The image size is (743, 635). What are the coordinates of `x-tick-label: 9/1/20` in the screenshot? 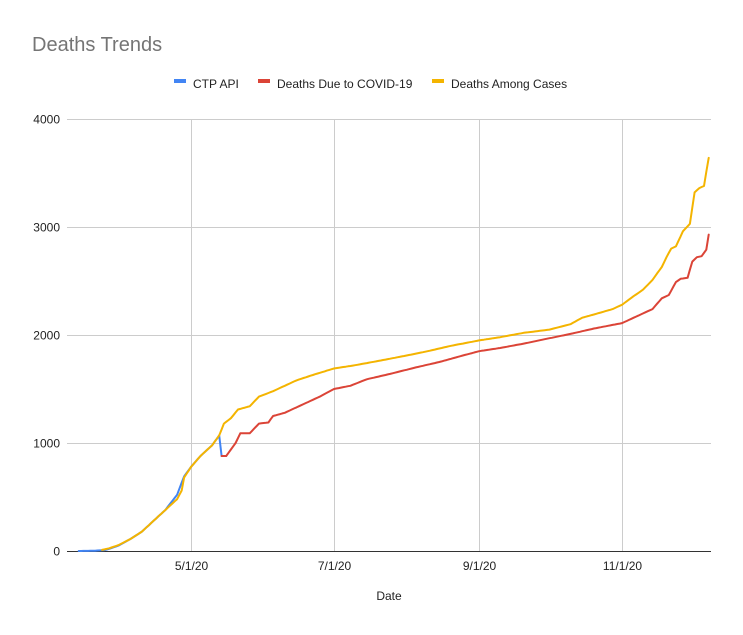 It's located at (480, 566).